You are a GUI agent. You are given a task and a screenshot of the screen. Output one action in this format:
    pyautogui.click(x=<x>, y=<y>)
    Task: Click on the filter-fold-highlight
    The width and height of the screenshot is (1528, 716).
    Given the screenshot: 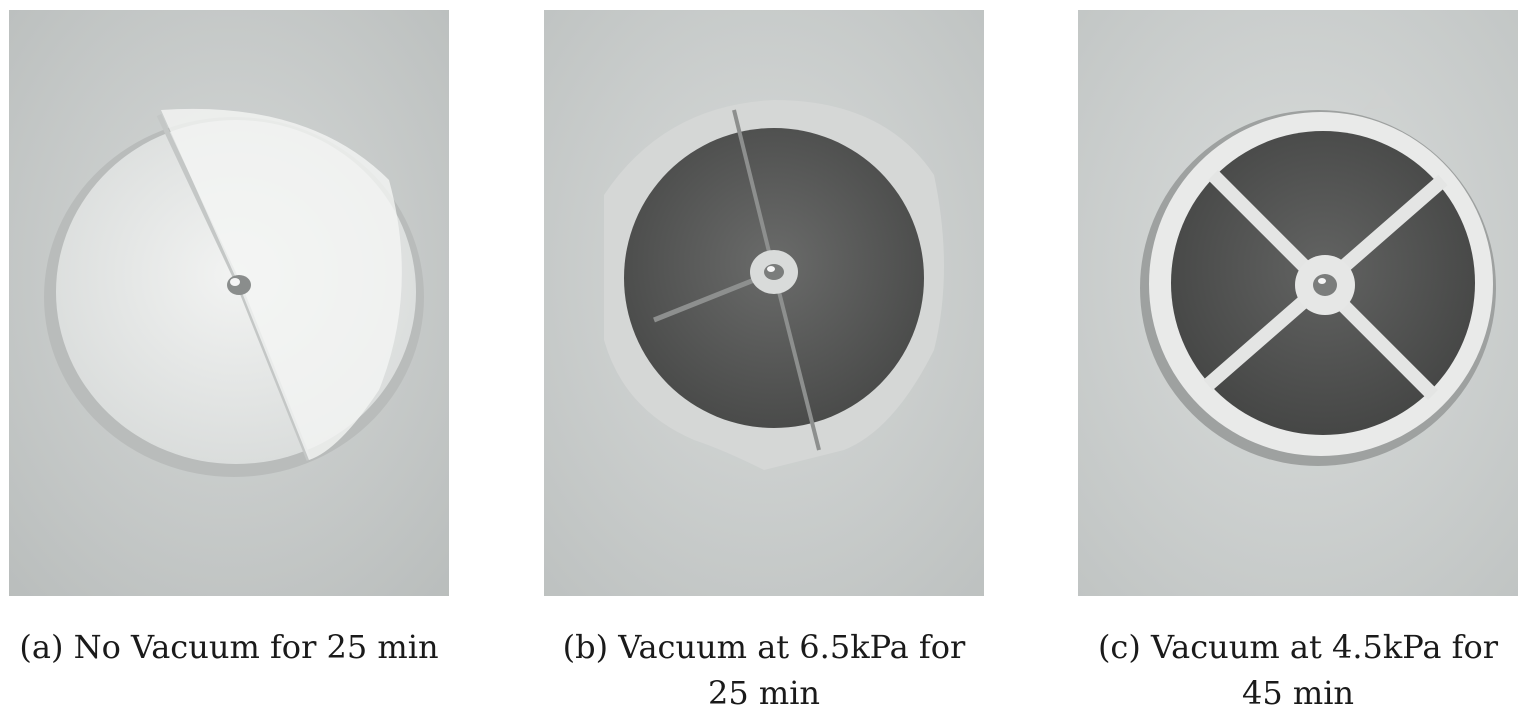 What is the action you would take?
    pyautogui.click(x=281, y=284)
    